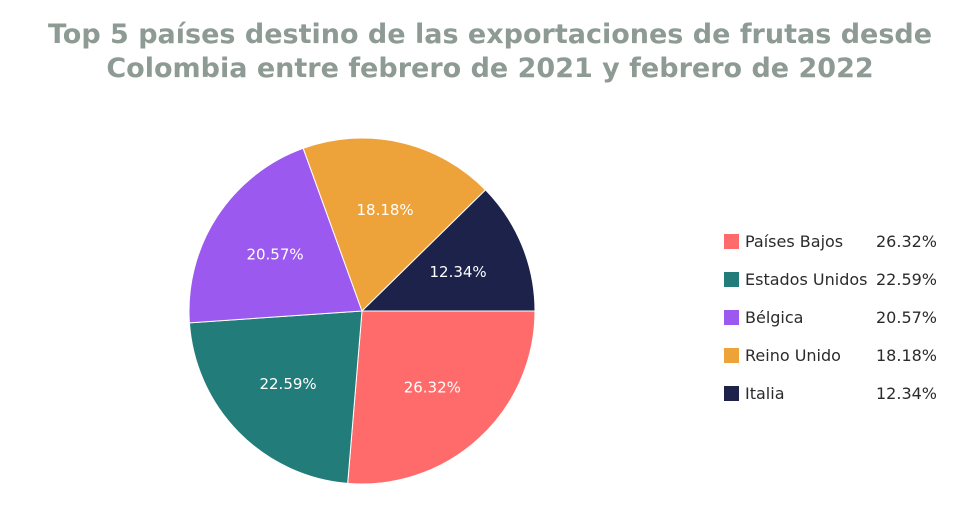 The height and width of the screenshot is (528, 980). Describe the element at coordinates (806, 279) in the screenshot. I see `legend-label: Estados Unidos` at that location.